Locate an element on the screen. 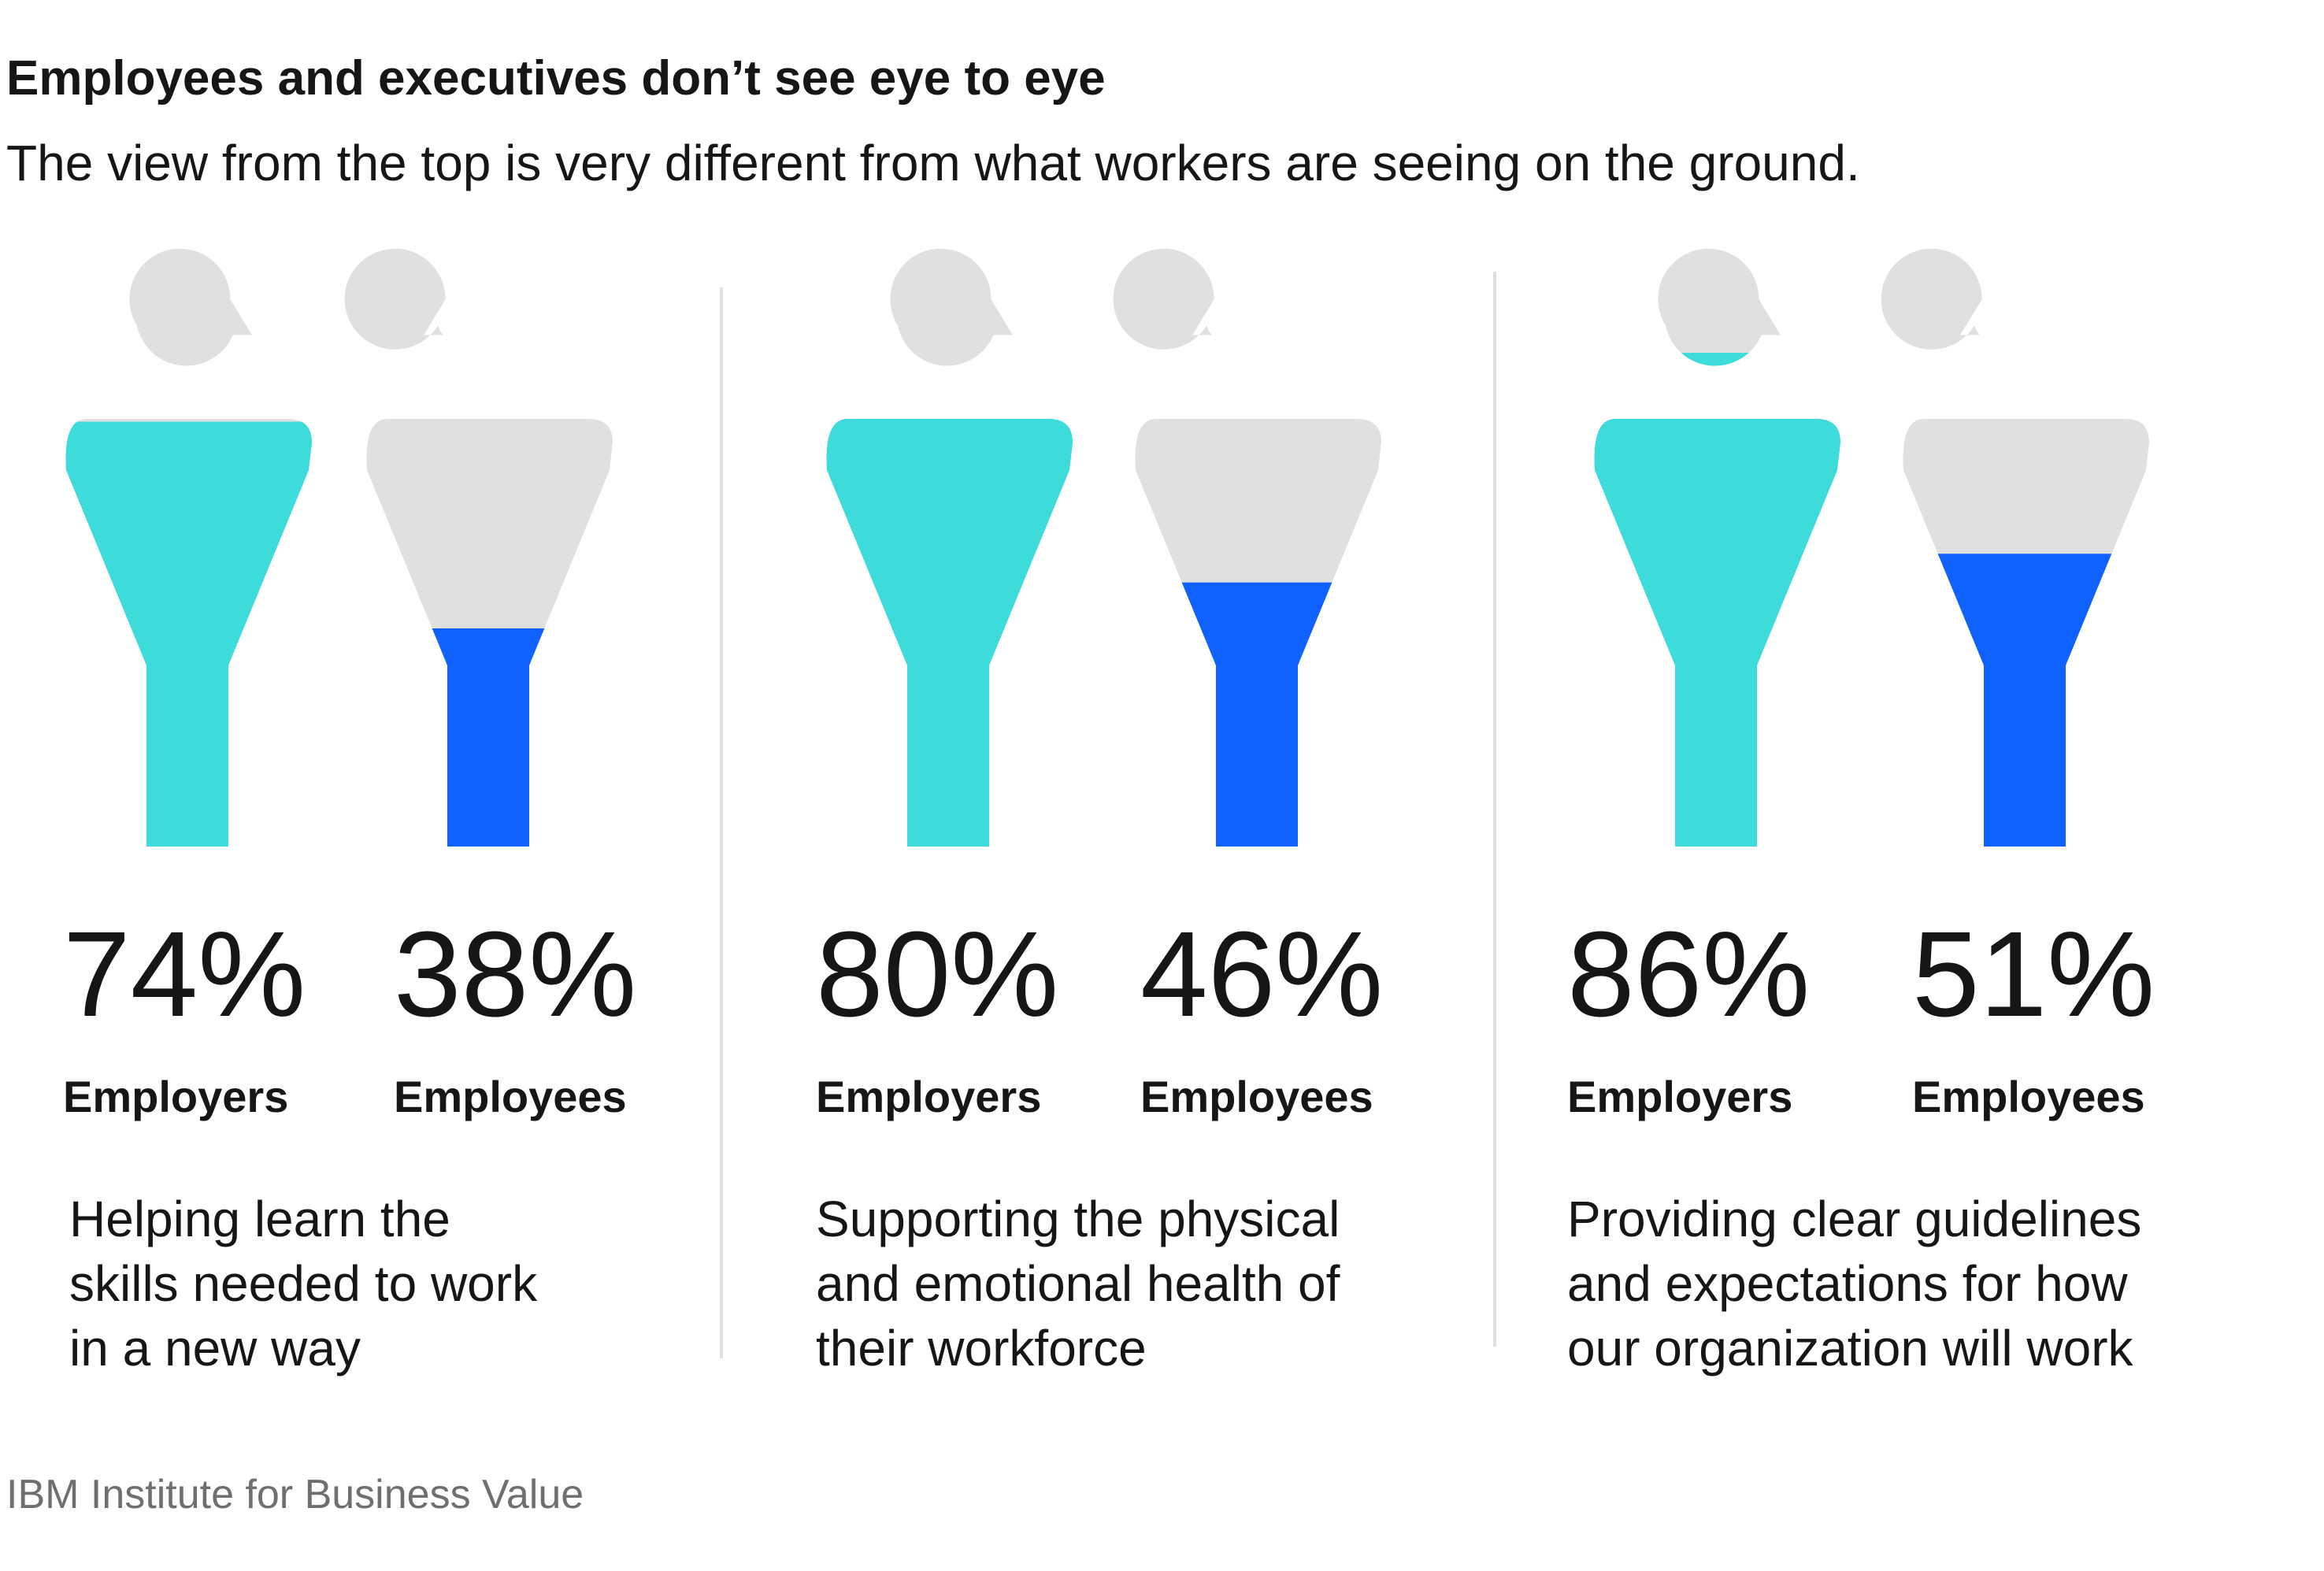  category-description-line: in a new way is located at coordinates (215, 1348).